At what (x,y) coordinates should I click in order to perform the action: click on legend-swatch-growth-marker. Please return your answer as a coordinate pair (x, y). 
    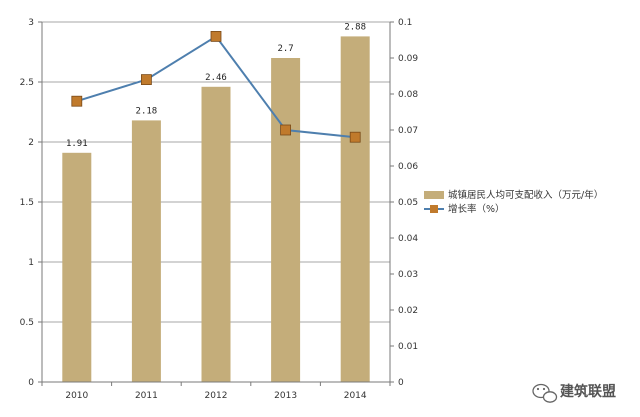
    Looking at the image, I should click on (434, 209).